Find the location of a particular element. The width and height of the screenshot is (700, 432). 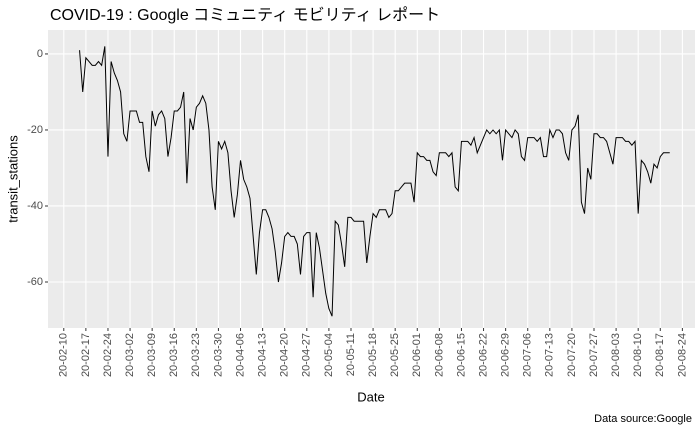

x-tick-label: 20-05-25 is located at coordinates (395, 355).